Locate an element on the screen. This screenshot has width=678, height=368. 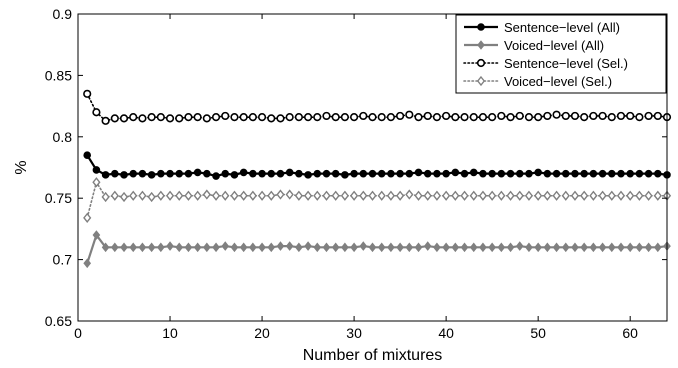
x-tick-label: 0 is located at coordinates (78, 333).